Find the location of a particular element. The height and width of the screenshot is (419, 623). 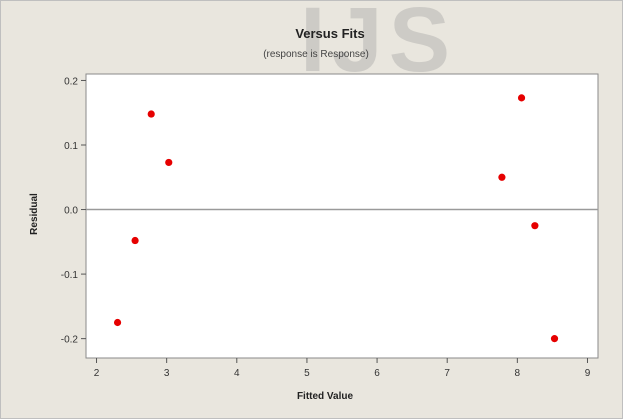

y-axis: -0.2 -0.1 0.0 0.1 0.2 is located at coordinates (73, 211).